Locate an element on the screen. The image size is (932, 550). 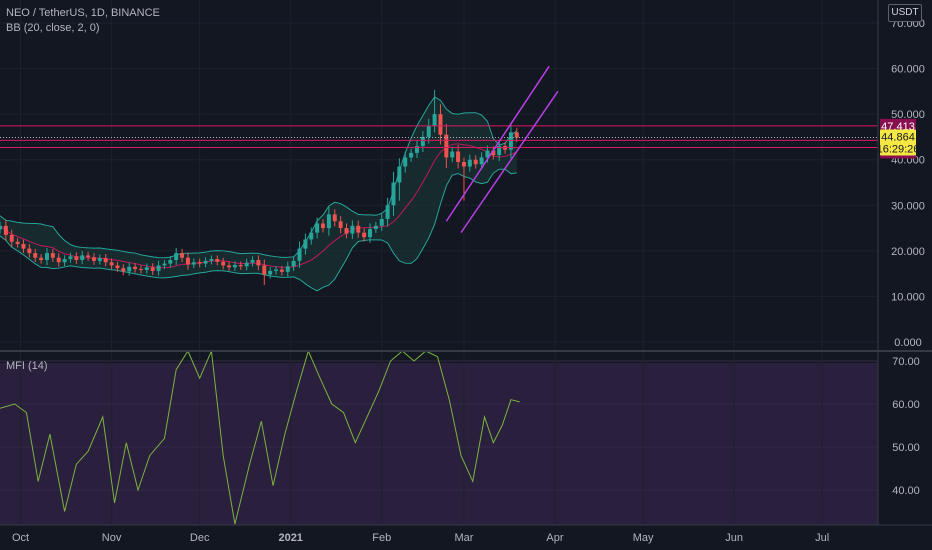
price-tick-label: 60.000 is located at coordinates (908, 70).